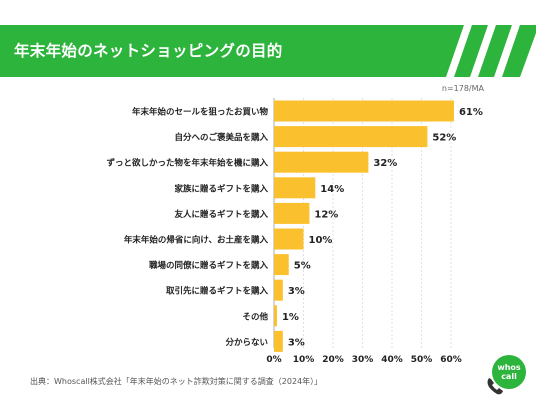 The height and width of the screenshot is (402, 536). What do you see at coordinates (148, 51) in the screenshot?
I see `page-title: 年末年始のネットショッピングの目的` at bounding box center [148, 51].